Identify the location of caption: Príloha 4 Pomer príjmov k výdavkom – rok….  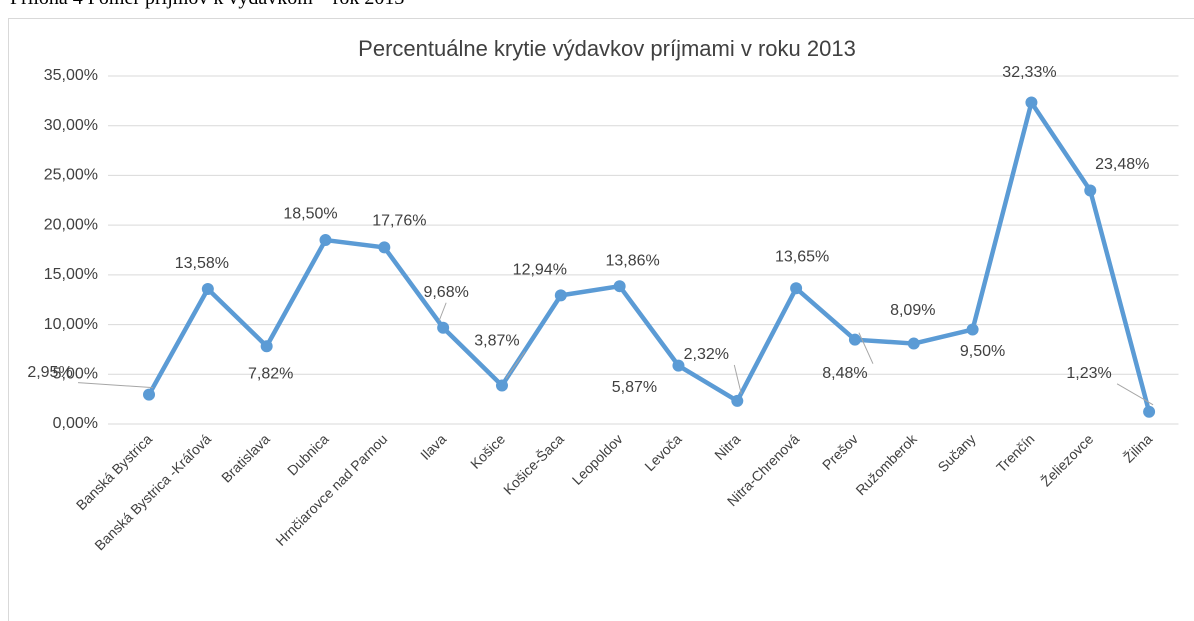
(207, 4).